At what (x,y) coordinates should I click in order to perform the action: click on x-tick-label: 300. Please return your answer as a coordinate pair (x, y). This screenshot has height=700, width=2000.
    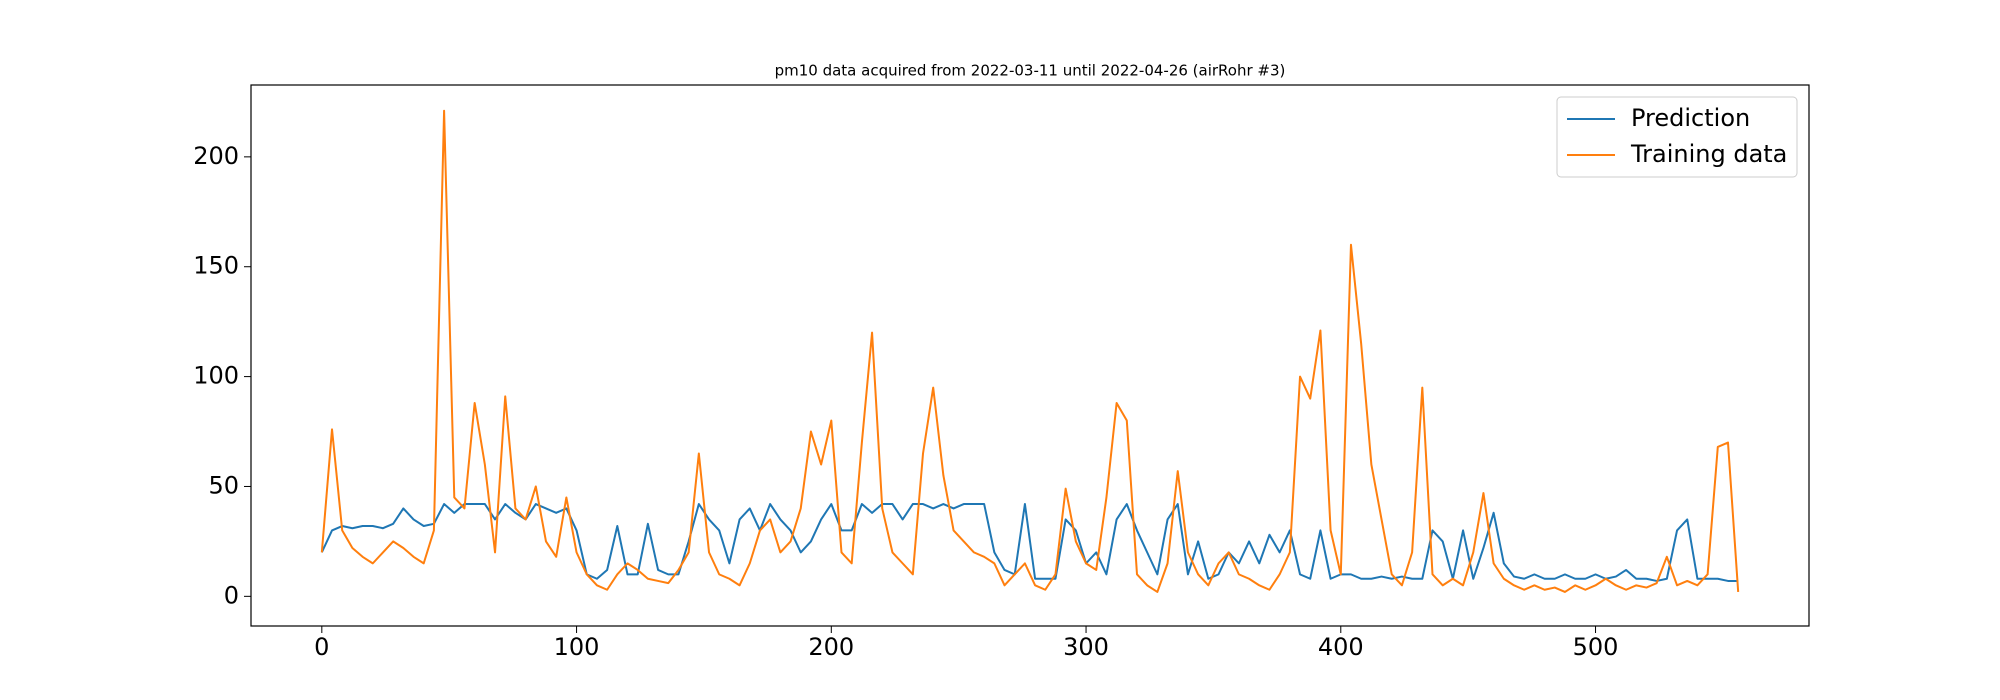
    Looking at the image, I should click on (1086, 647).